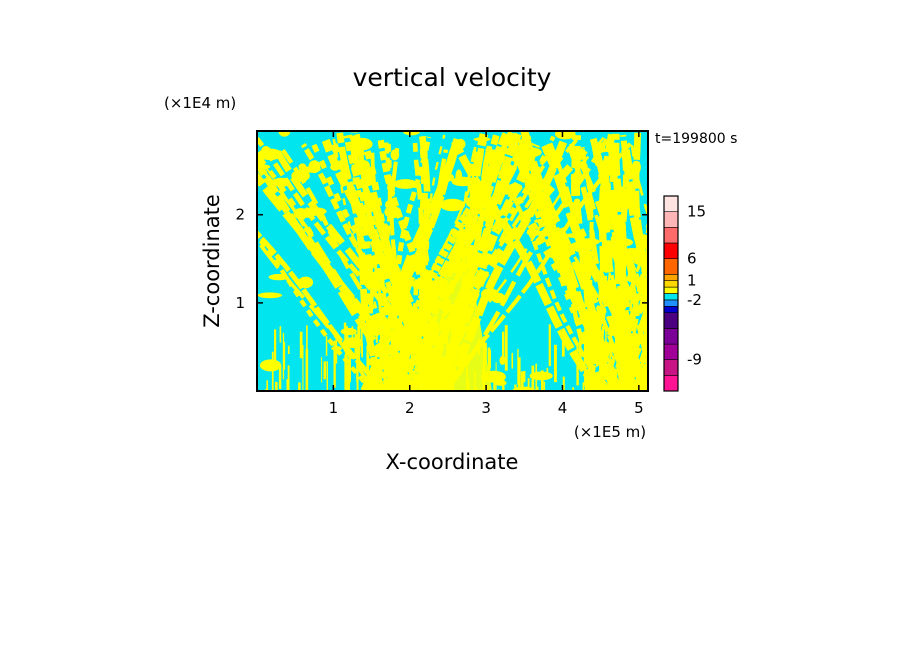 The height and width of the screenshot is (654, 904). Describe the element at coordinates (671, 293) in the screenshot. I see `colorbar-frame` at that location.